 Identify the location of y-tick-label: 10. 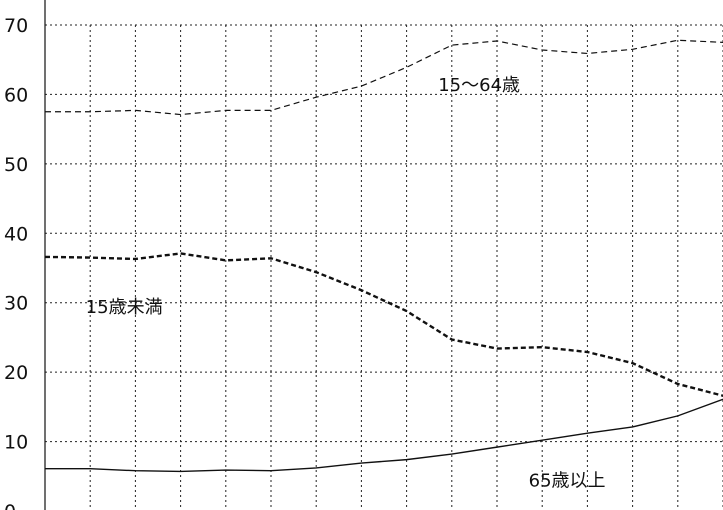
(16, 443).